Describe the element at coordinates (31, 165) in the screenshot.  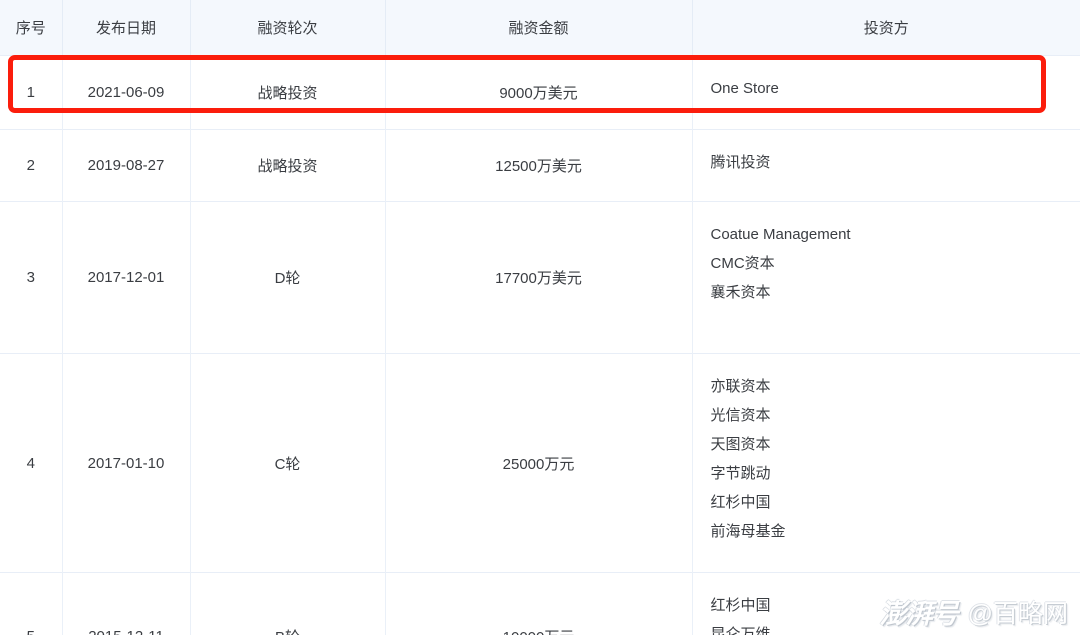
I see `cell-index: 2` at that location.